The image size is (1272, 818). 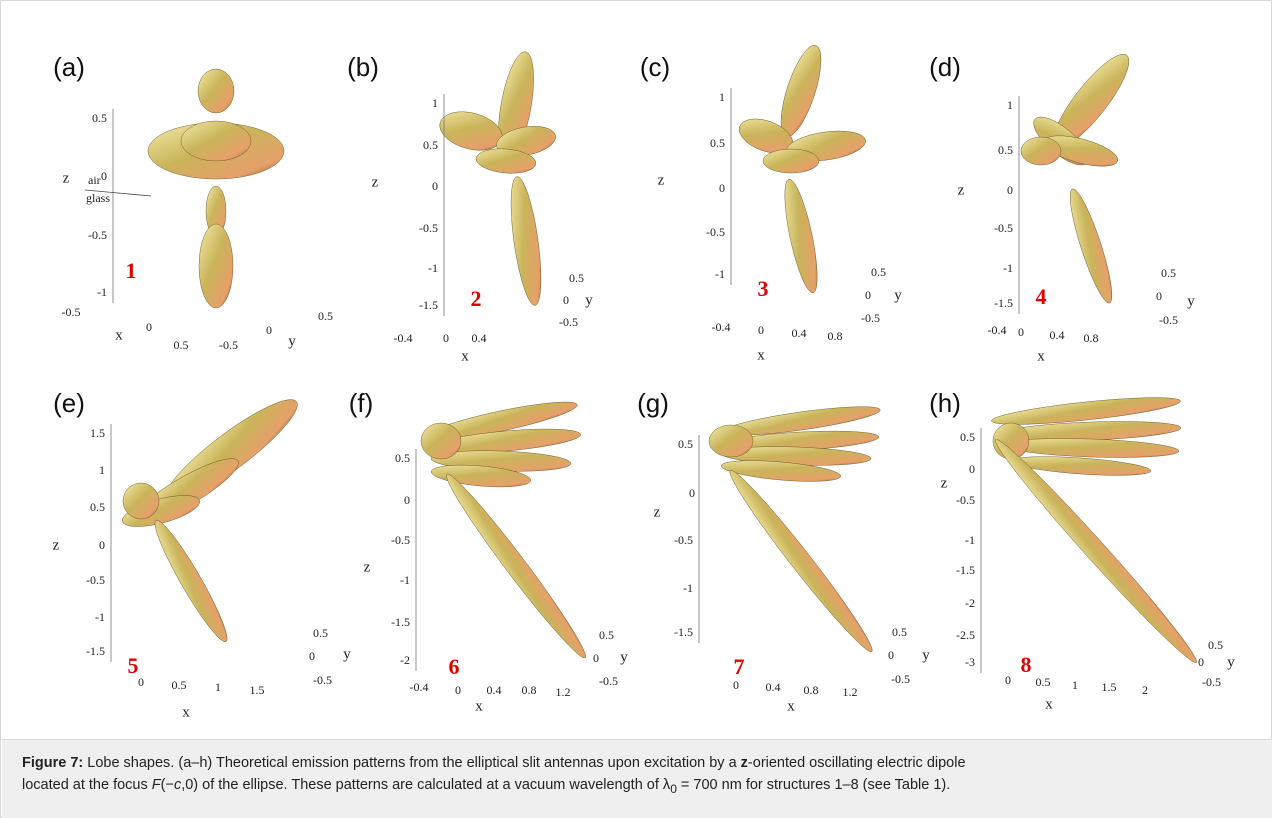 I want to click on panel-label: (h), so click(x=945, y=403).